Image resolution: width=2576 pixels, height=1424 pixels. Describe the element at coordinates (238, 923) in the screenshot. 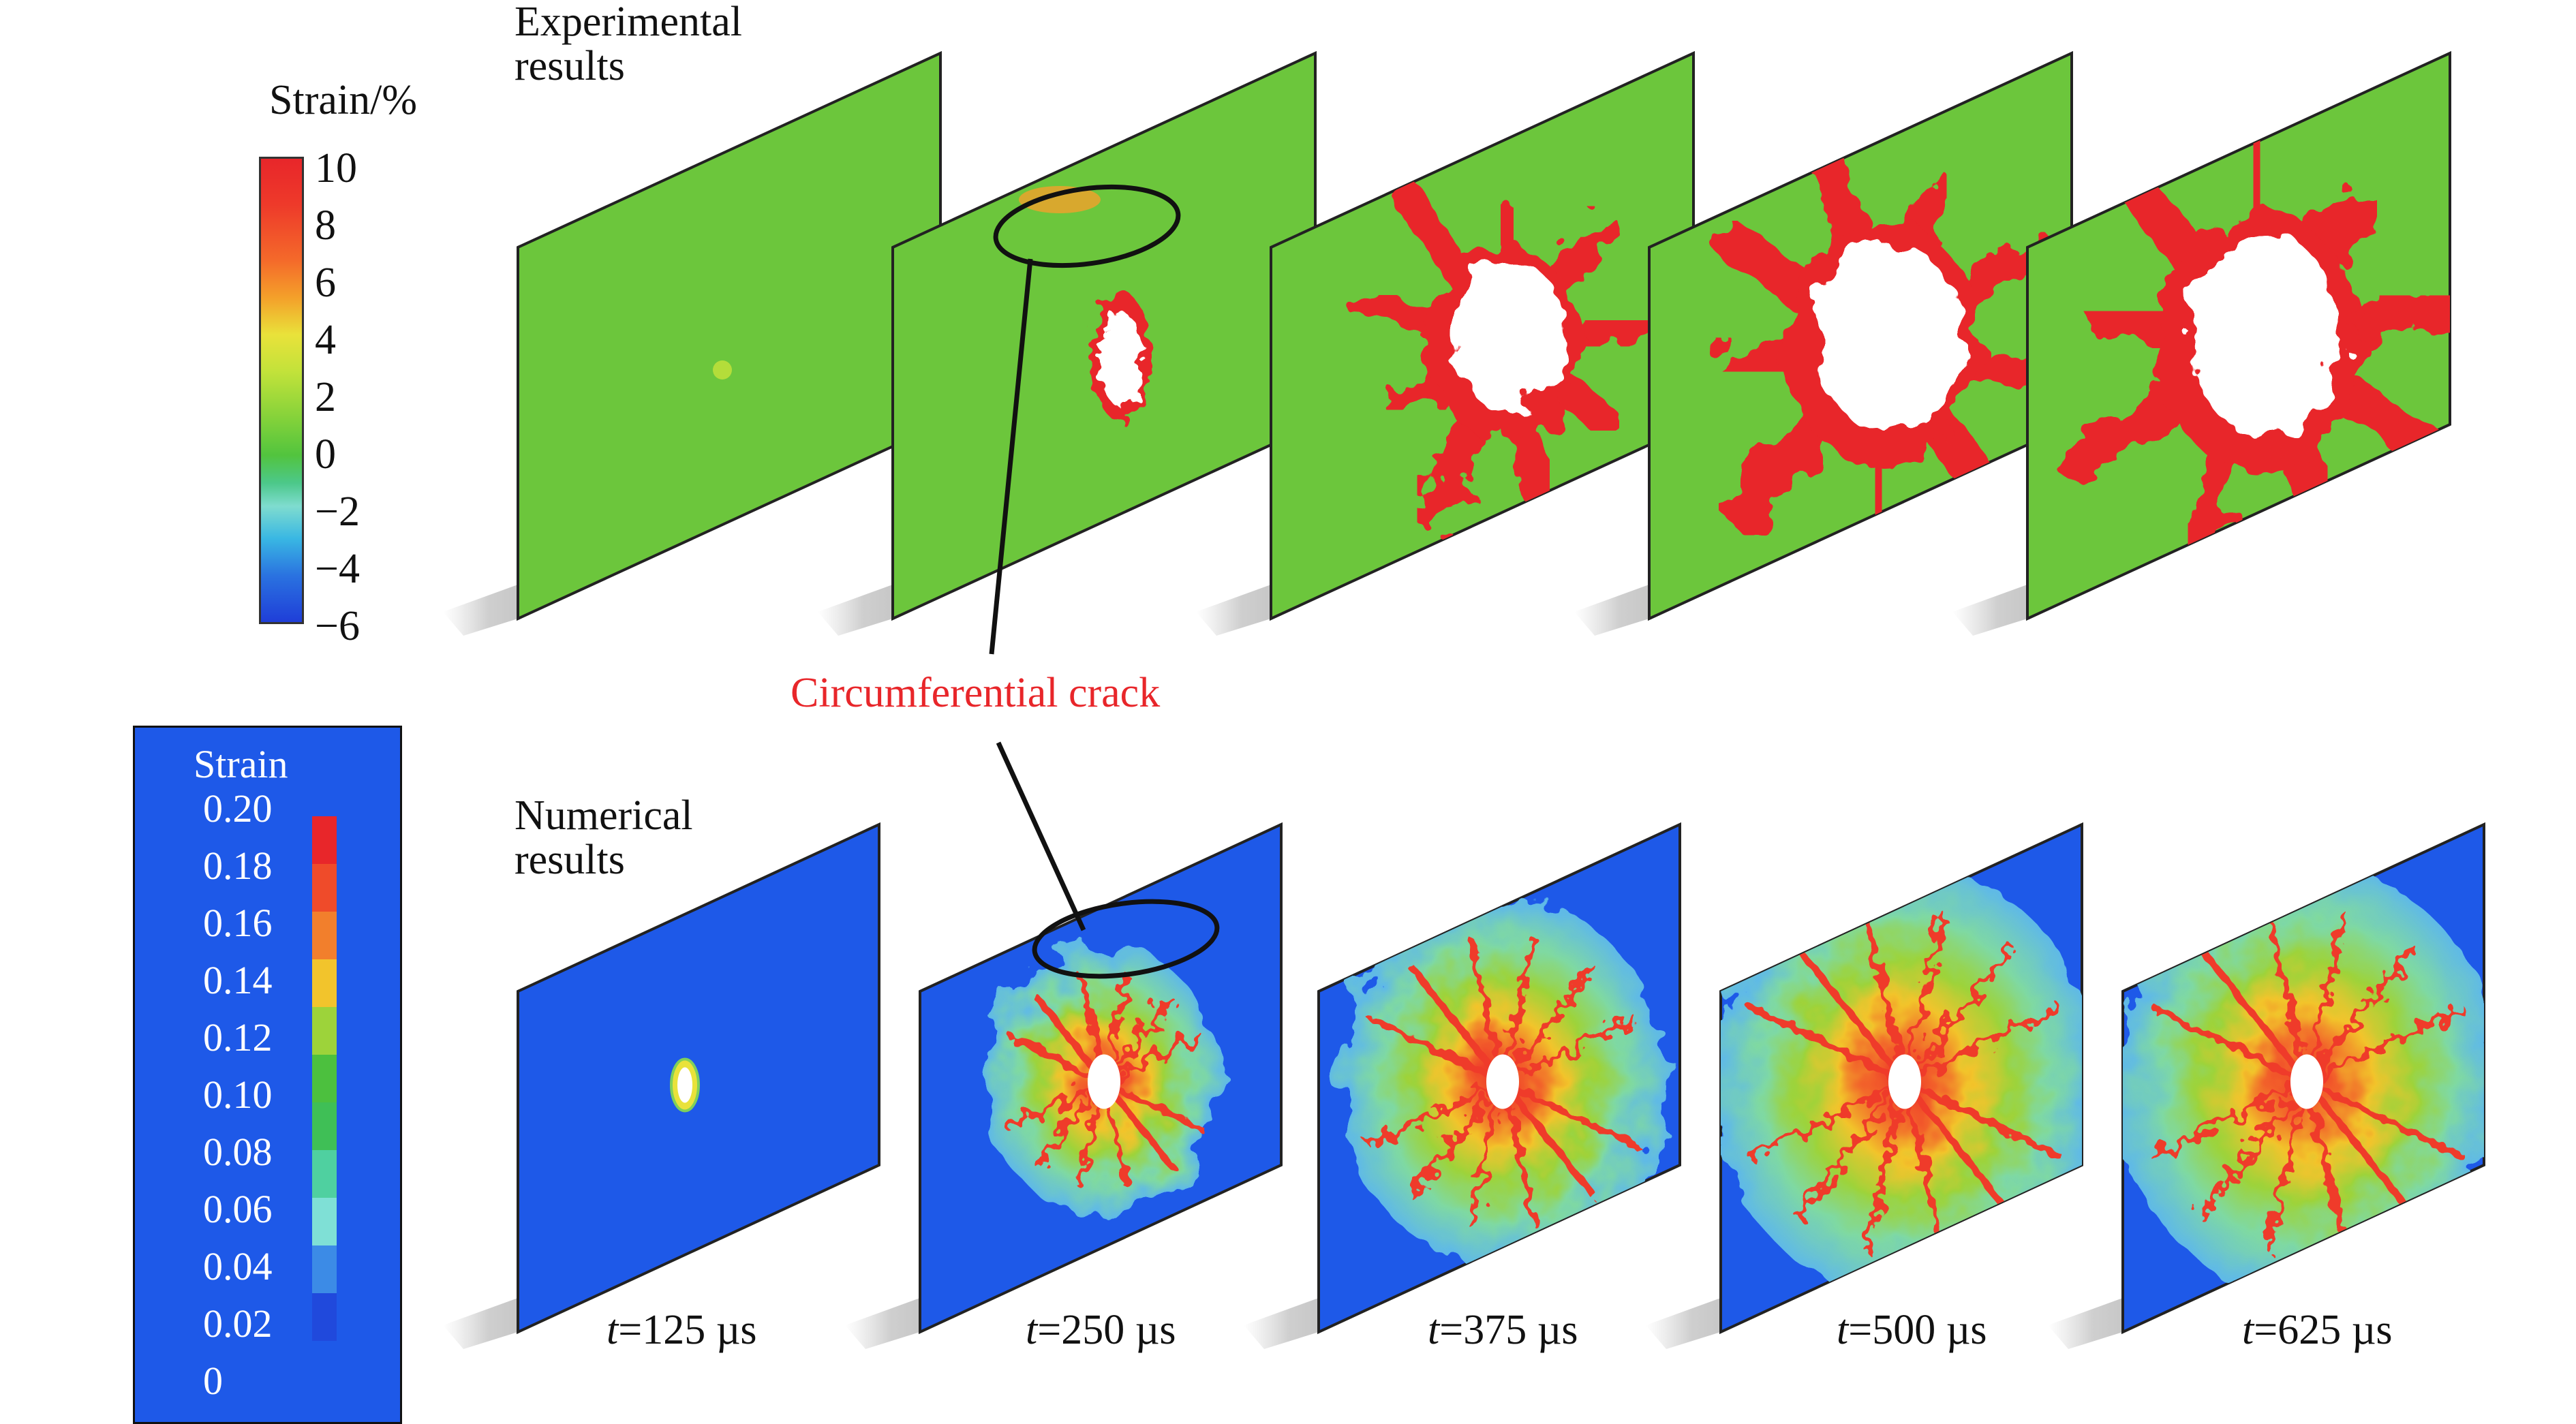

I see `numerical-colorbar-tick-label: 0.16` at that location.